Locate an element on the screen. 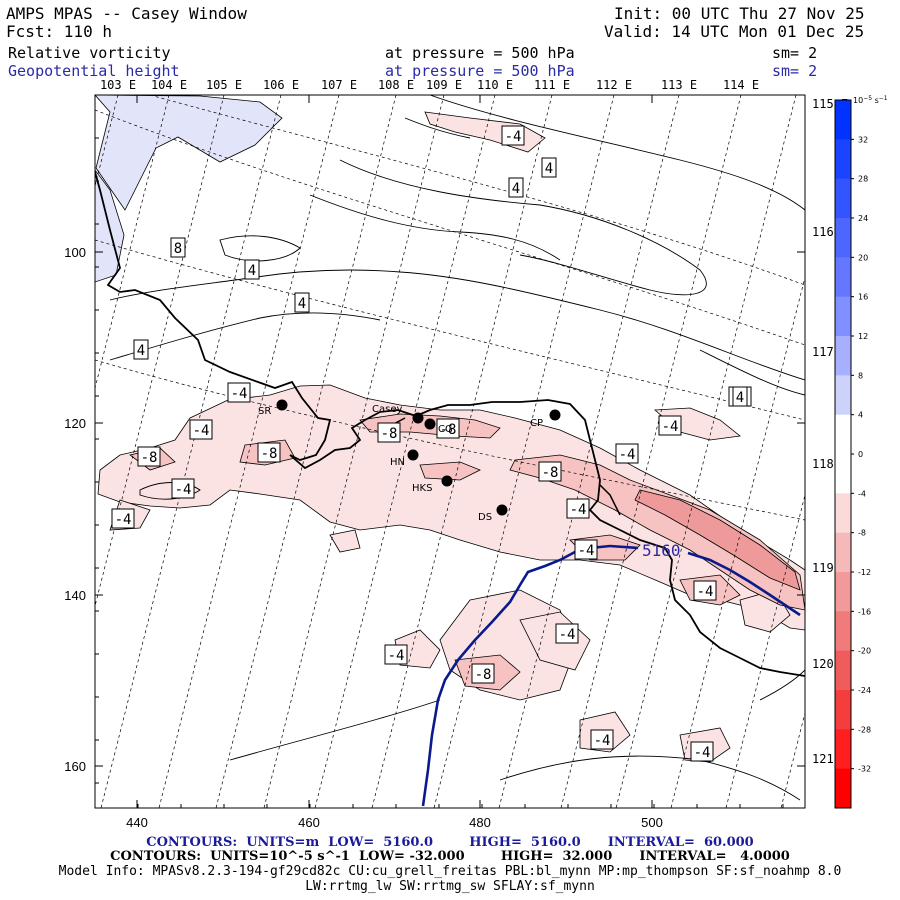  station-label: CP is located at coordinates (536, 423).